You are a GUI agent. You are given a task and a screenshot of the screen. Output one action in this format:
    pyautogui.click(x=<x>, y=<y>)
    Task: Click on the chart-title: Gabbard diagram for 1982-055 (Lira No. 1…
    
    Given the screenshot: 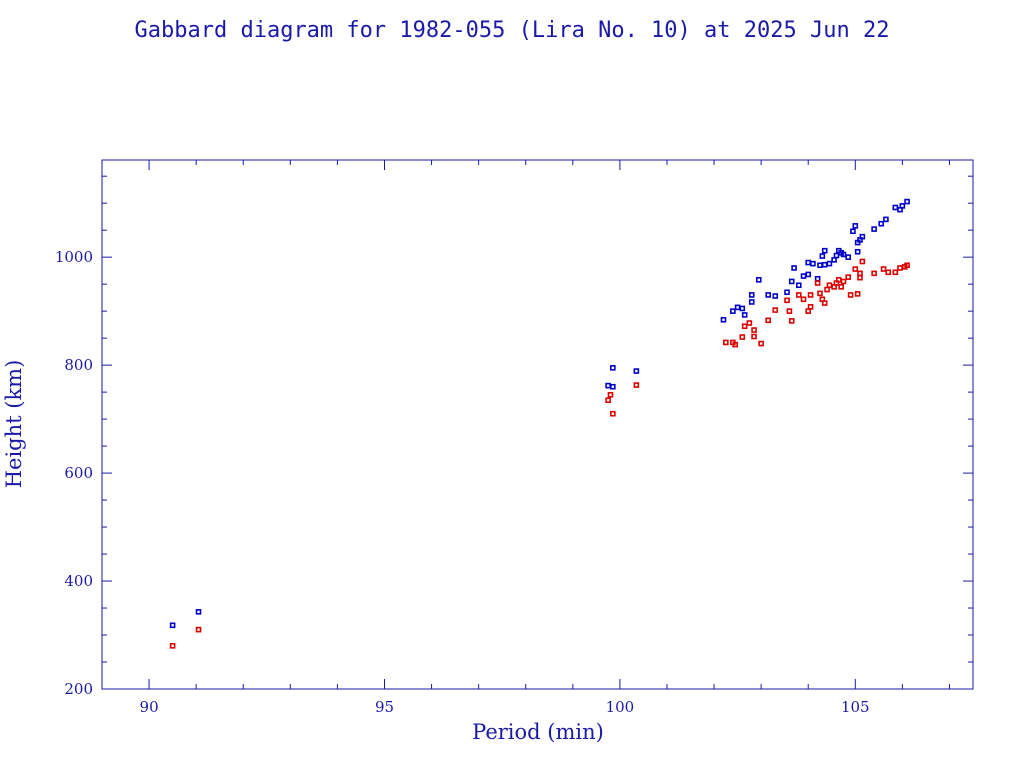 What is the action you would take?
    pyautogui.click(x=512, y=30)
    